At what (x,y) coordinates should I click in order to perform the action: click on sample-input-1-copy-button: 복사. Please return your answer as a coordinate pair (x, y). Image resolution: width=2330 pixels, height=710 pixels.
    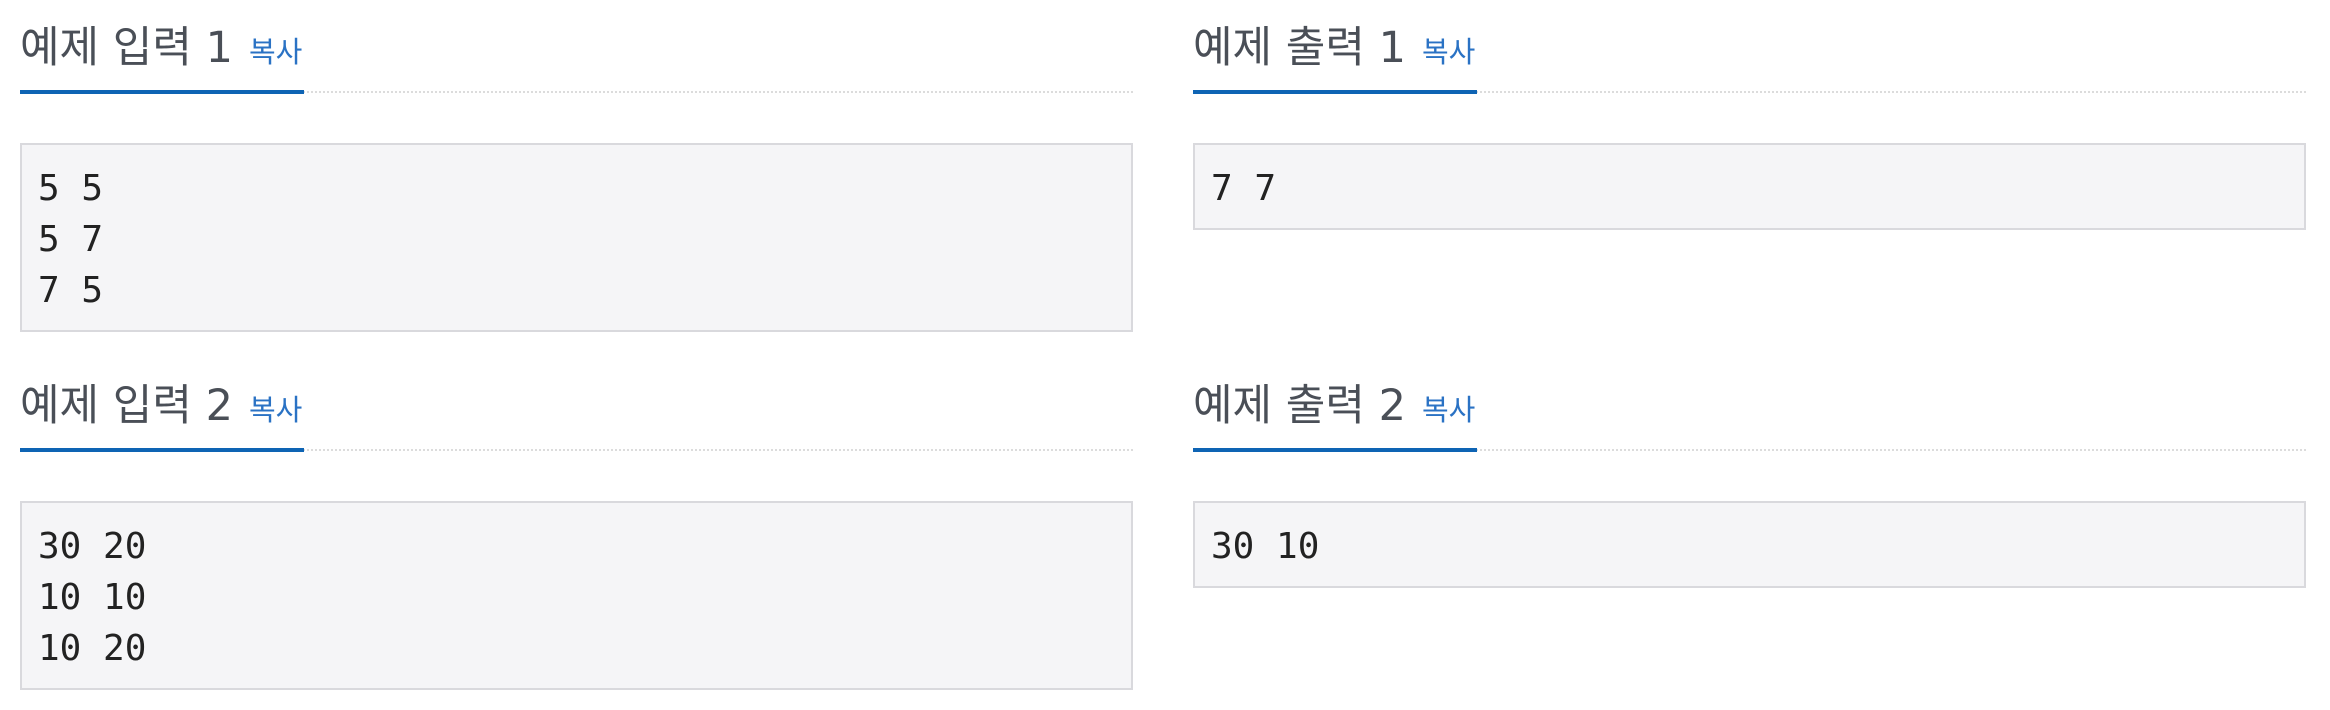
    Looking at the image, I should click on (275, 52).